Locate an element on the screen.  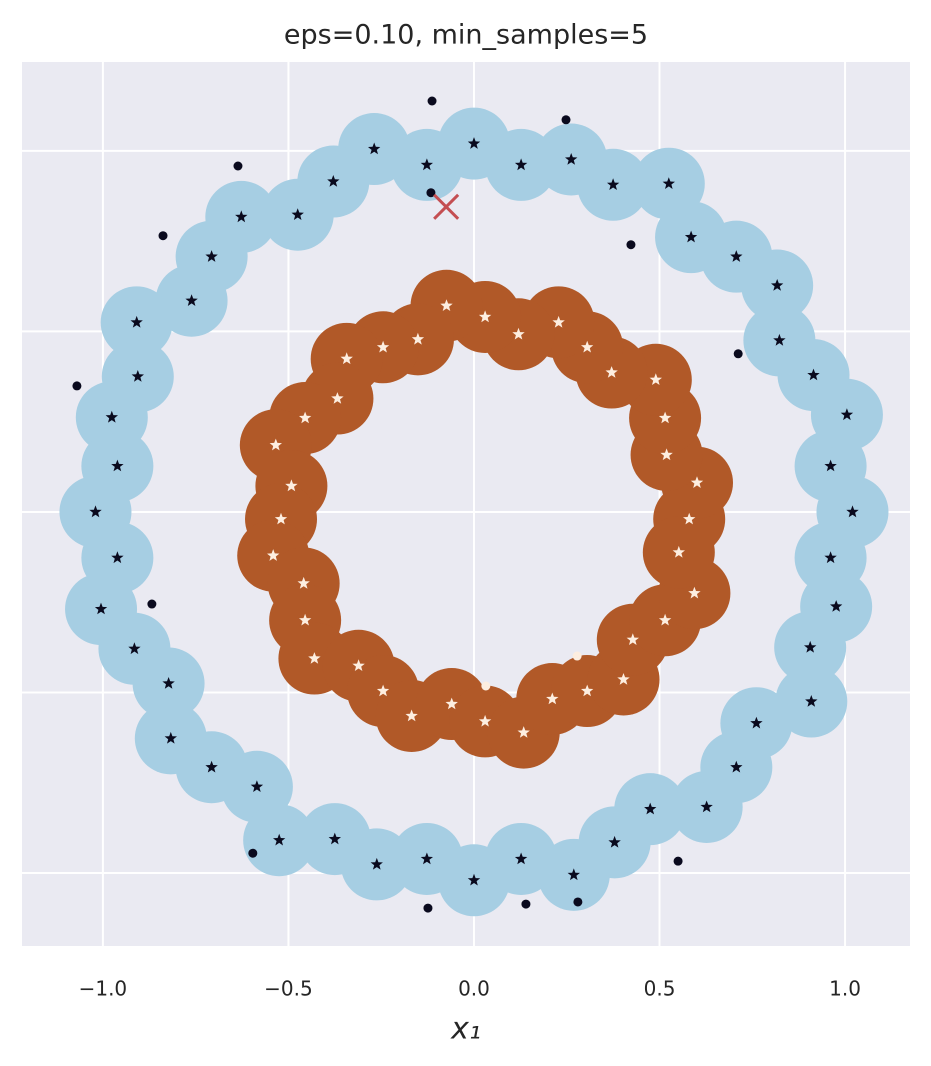
x-tick-label: 0.5 is located at coordinates (660, 989).